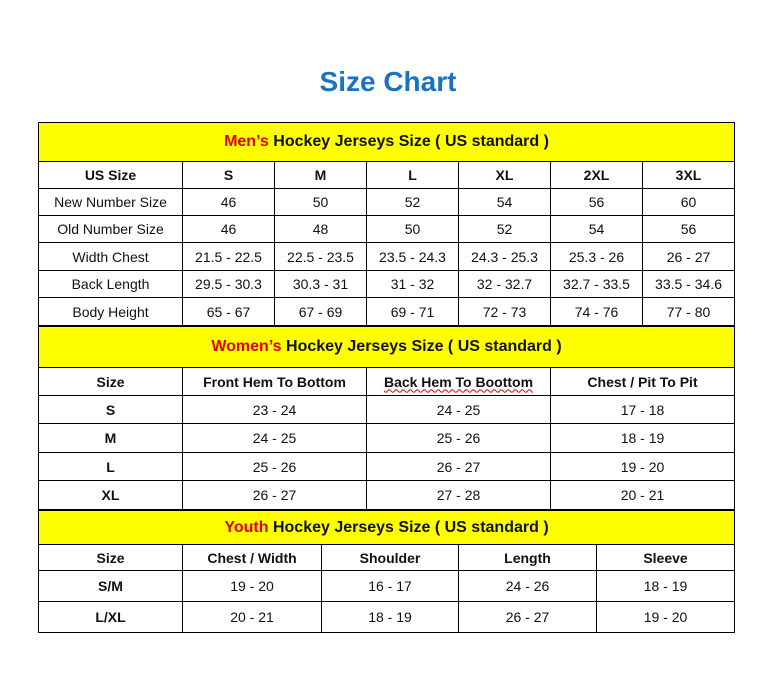  What do you see at coordinates (110, 617) in the screenshot?
I see `row-label: L/XL` at bounding box center [110, 617].